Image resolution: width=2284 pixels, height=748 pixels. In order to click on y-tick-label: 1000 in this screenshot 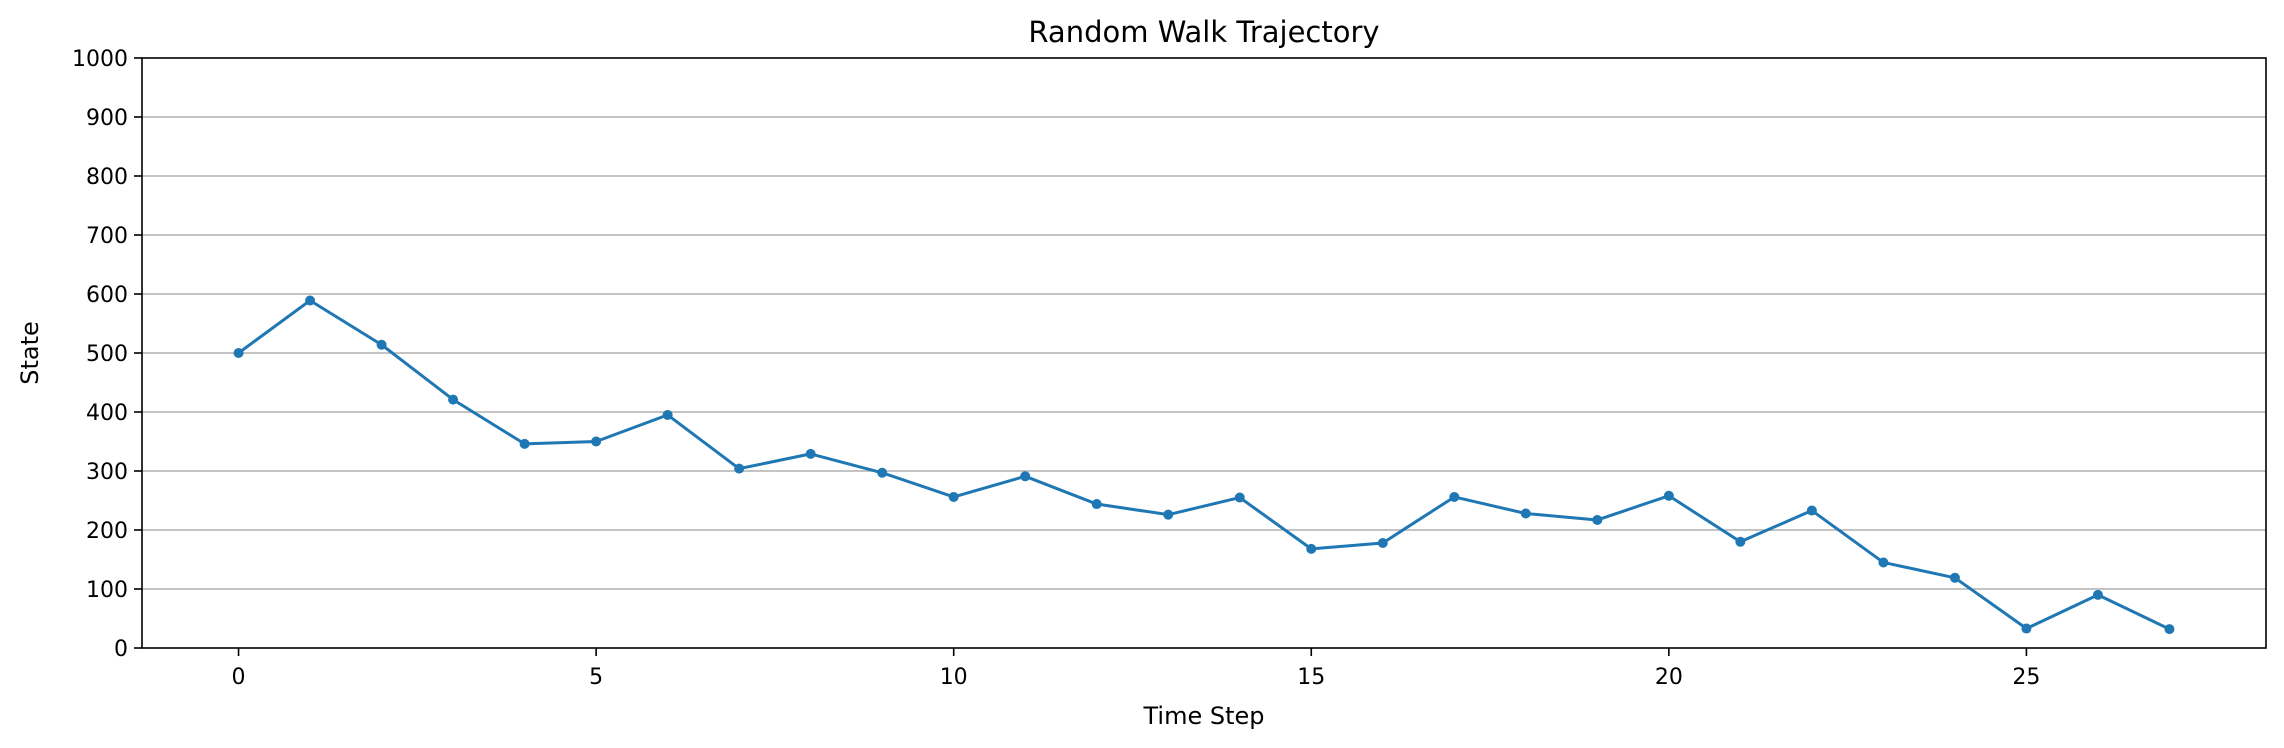, I will do `click(100, 59)`.